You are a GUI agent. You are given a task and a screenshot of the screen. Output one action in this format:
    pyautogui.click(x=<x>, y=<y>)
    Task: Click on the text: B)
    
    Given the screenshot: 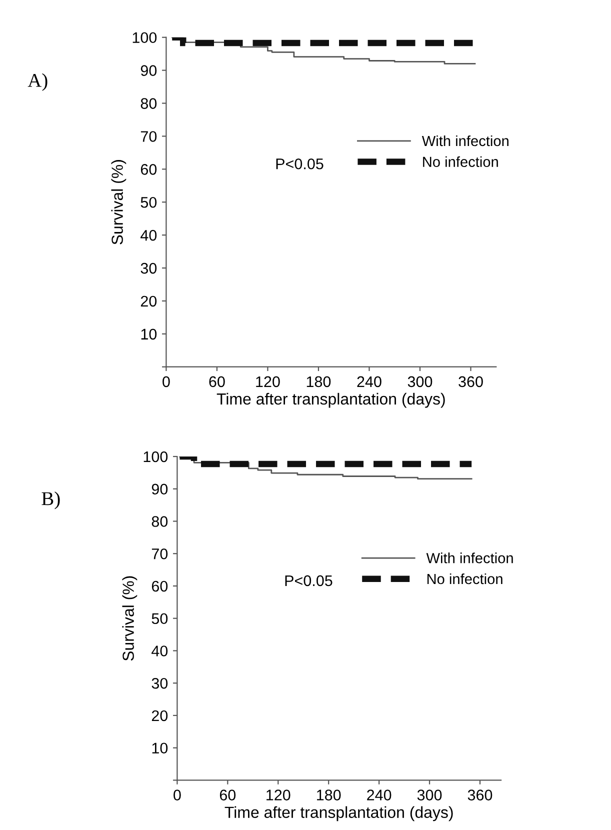 What is the action you would take?
    pyautogui.click(x=51, y=501)
    